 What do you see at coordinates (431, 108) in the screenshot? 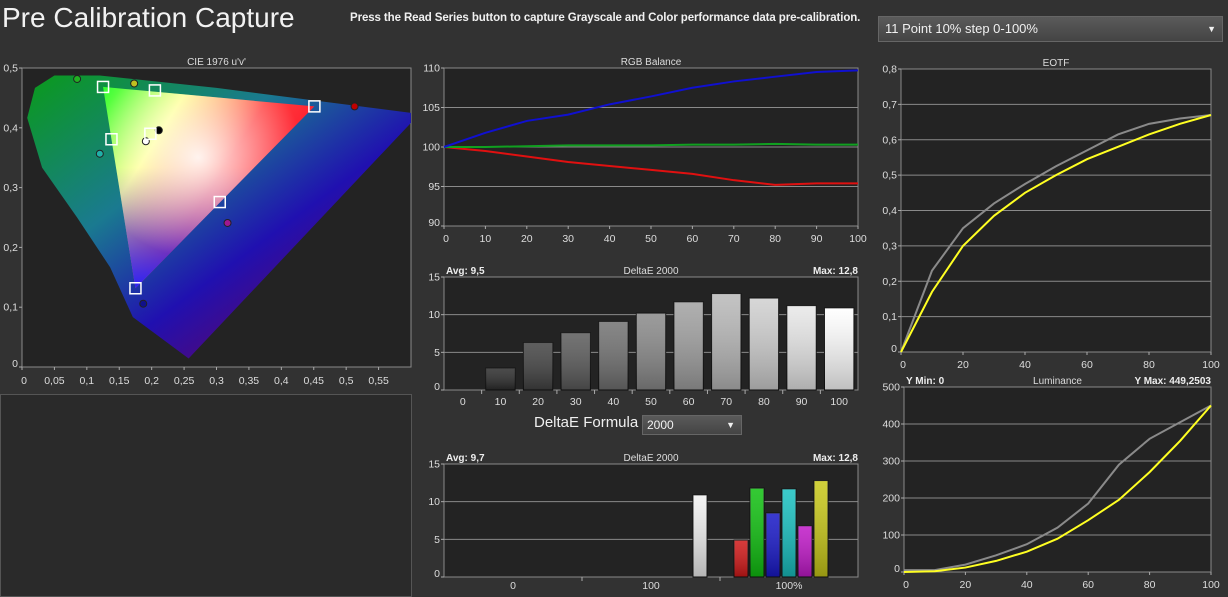
I see `y-tick-label: 105` at bounding box center [431, 108].